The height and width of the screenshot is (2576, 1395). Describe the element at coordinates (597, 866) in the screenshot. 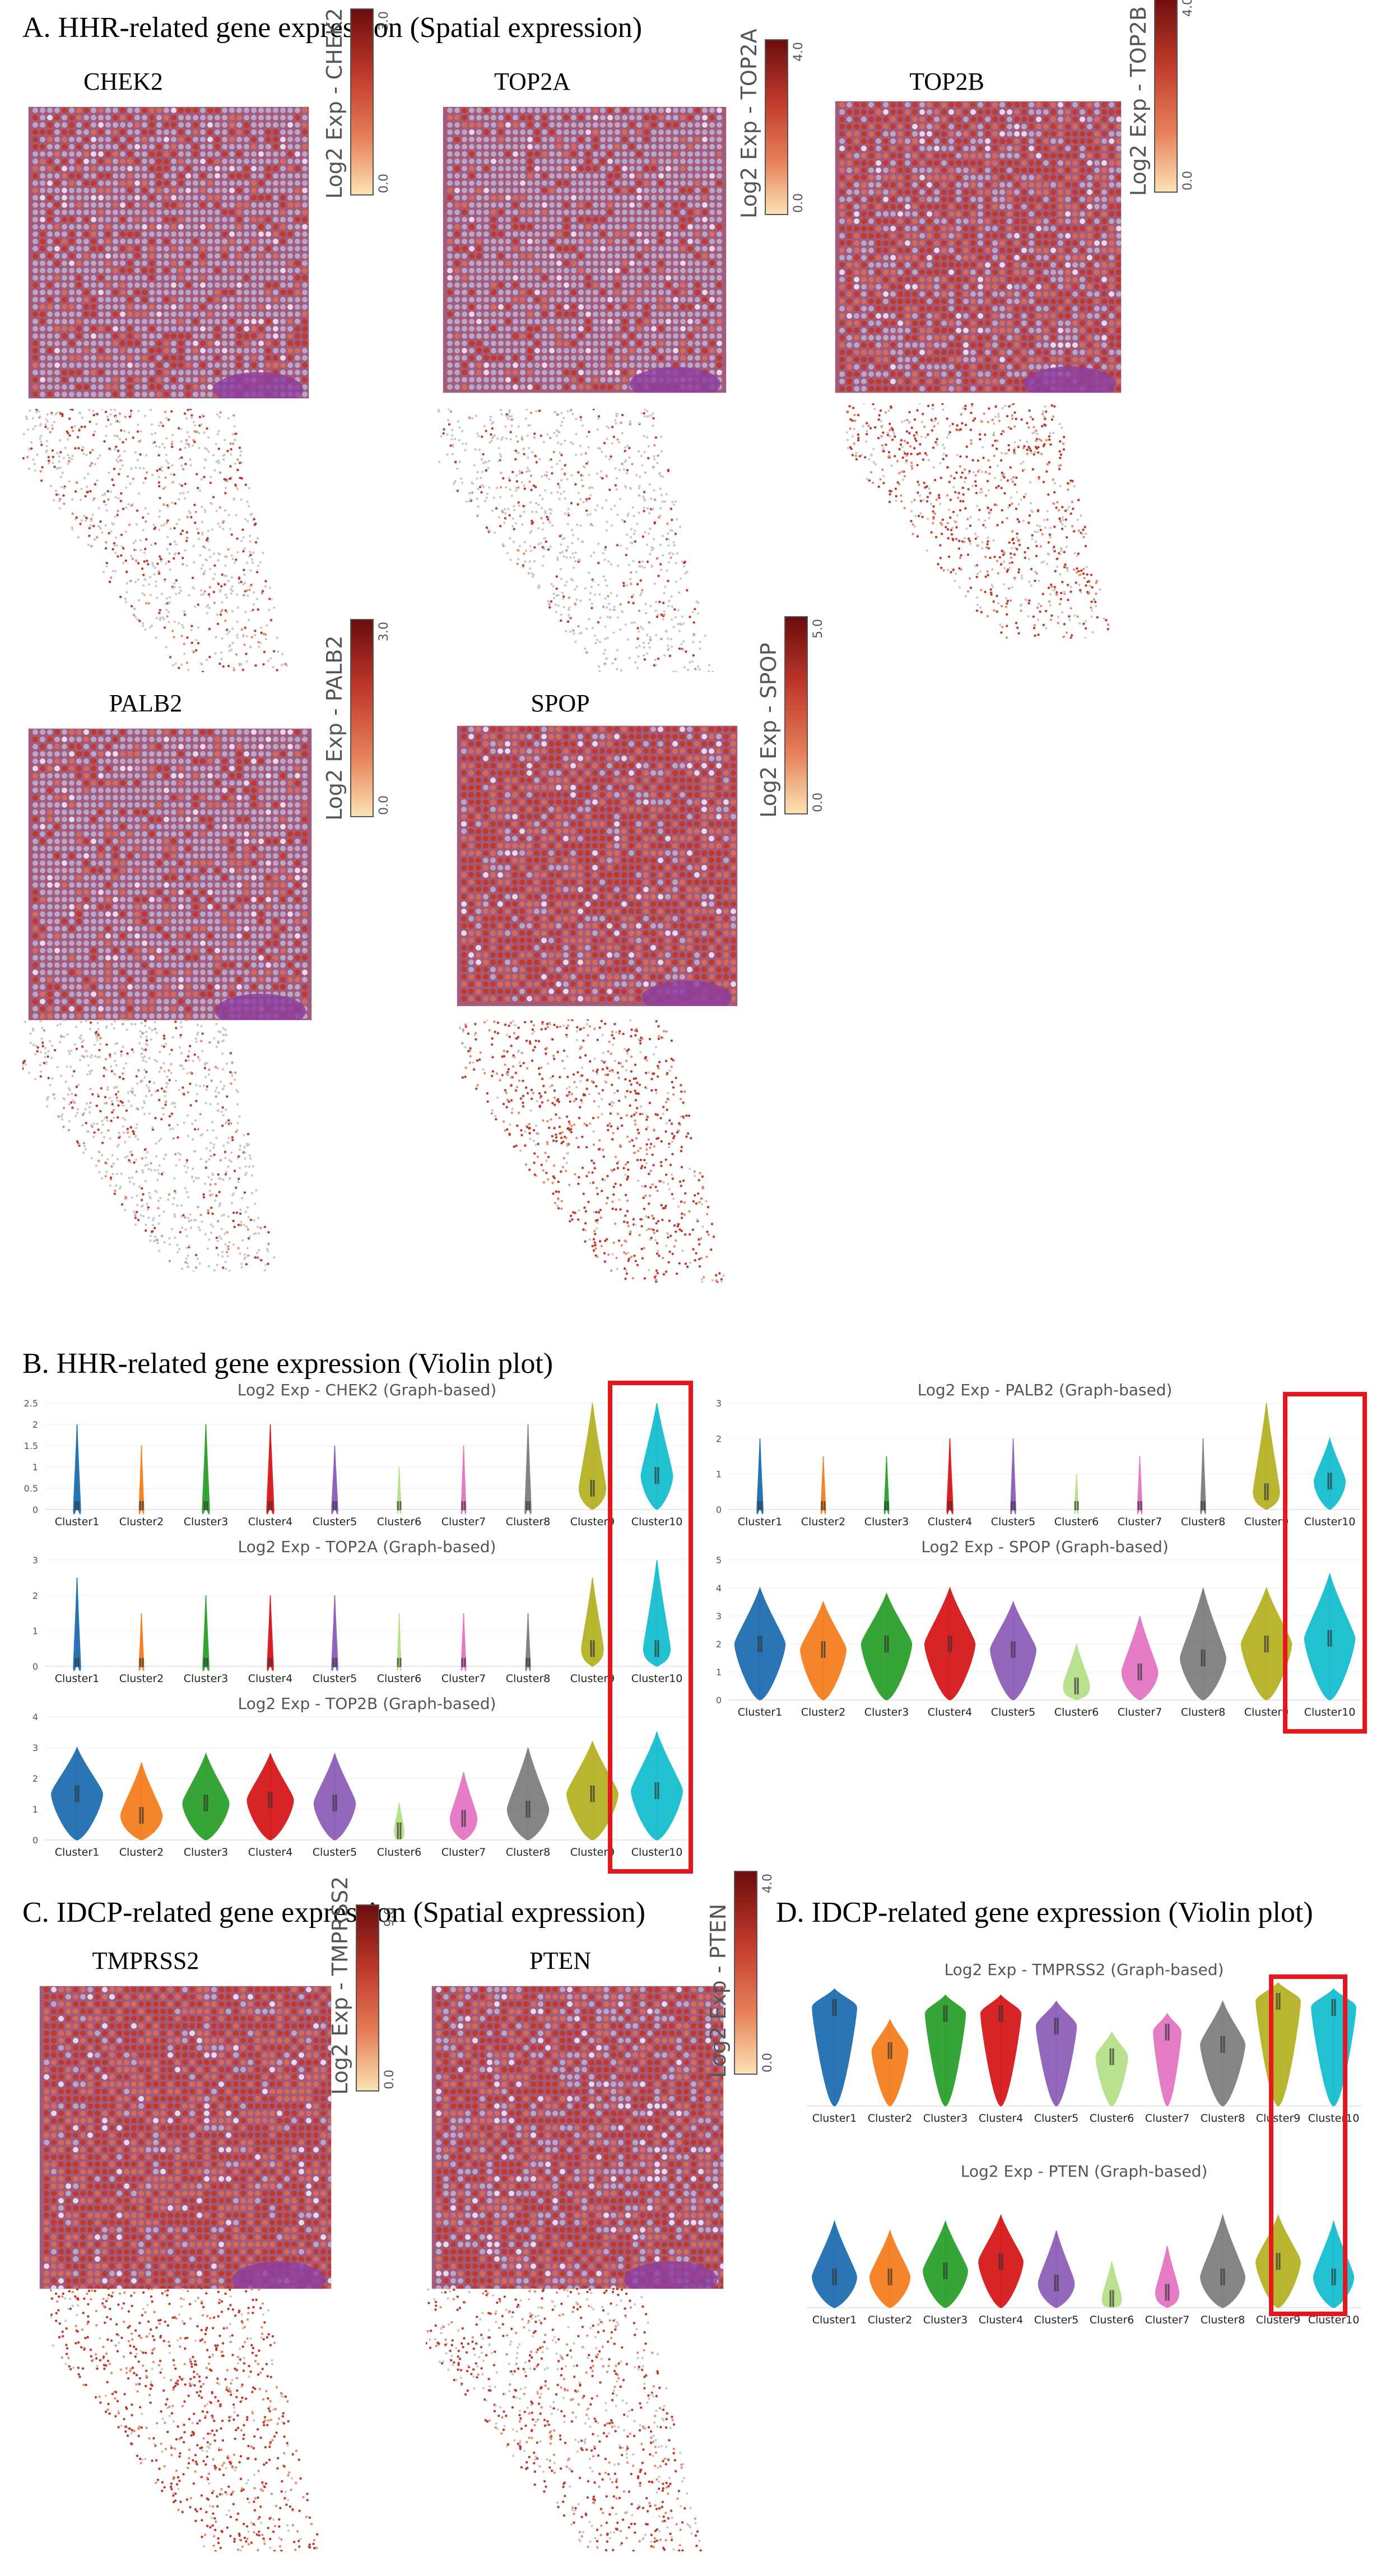

I see `tissue-map-spop` at that location.